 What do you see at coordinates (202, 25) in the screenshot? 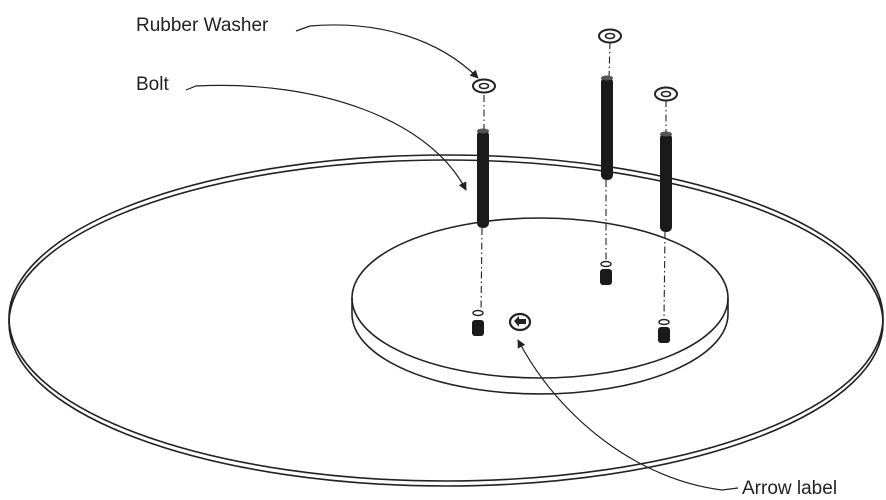
I see `callout-rubber-washer: Rubber Washer` at bounding box center [202, 25].